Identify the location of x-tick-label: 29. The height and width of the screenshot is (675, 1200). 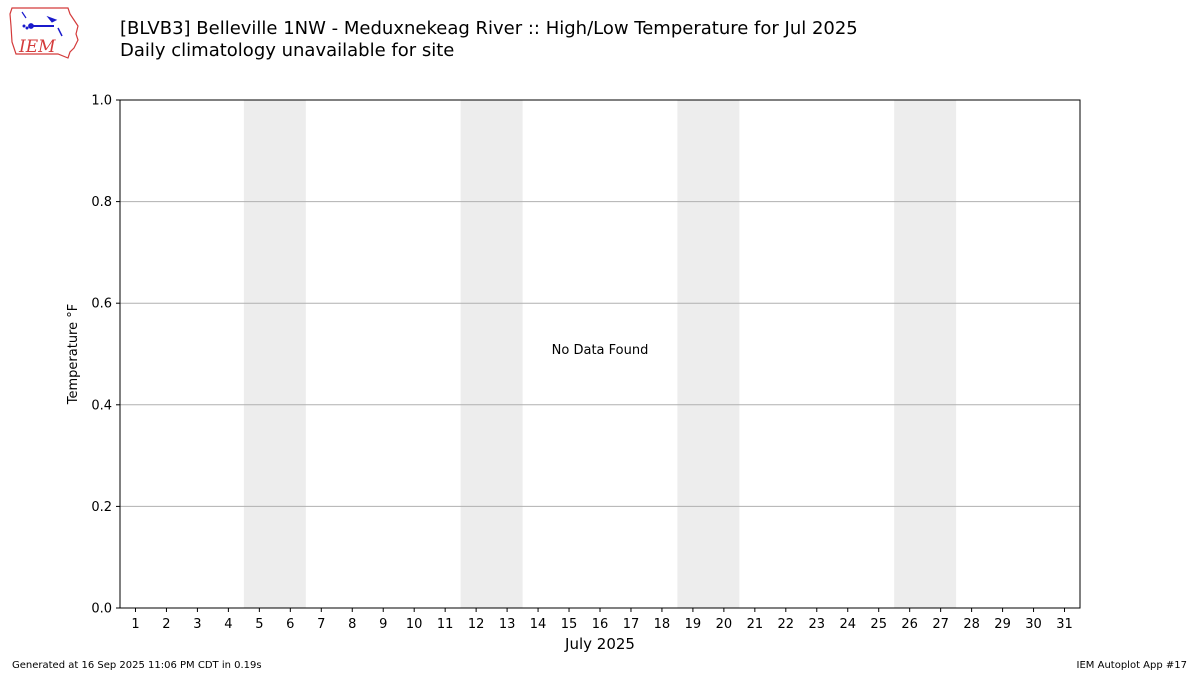
(1002, 624).